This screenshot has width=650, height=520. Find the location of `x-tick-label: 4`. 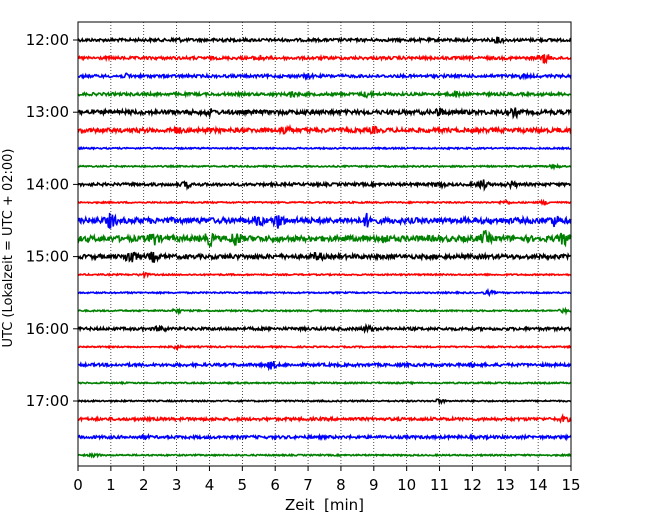

x-tick-label: 4 is located at coordinates (210, 485).